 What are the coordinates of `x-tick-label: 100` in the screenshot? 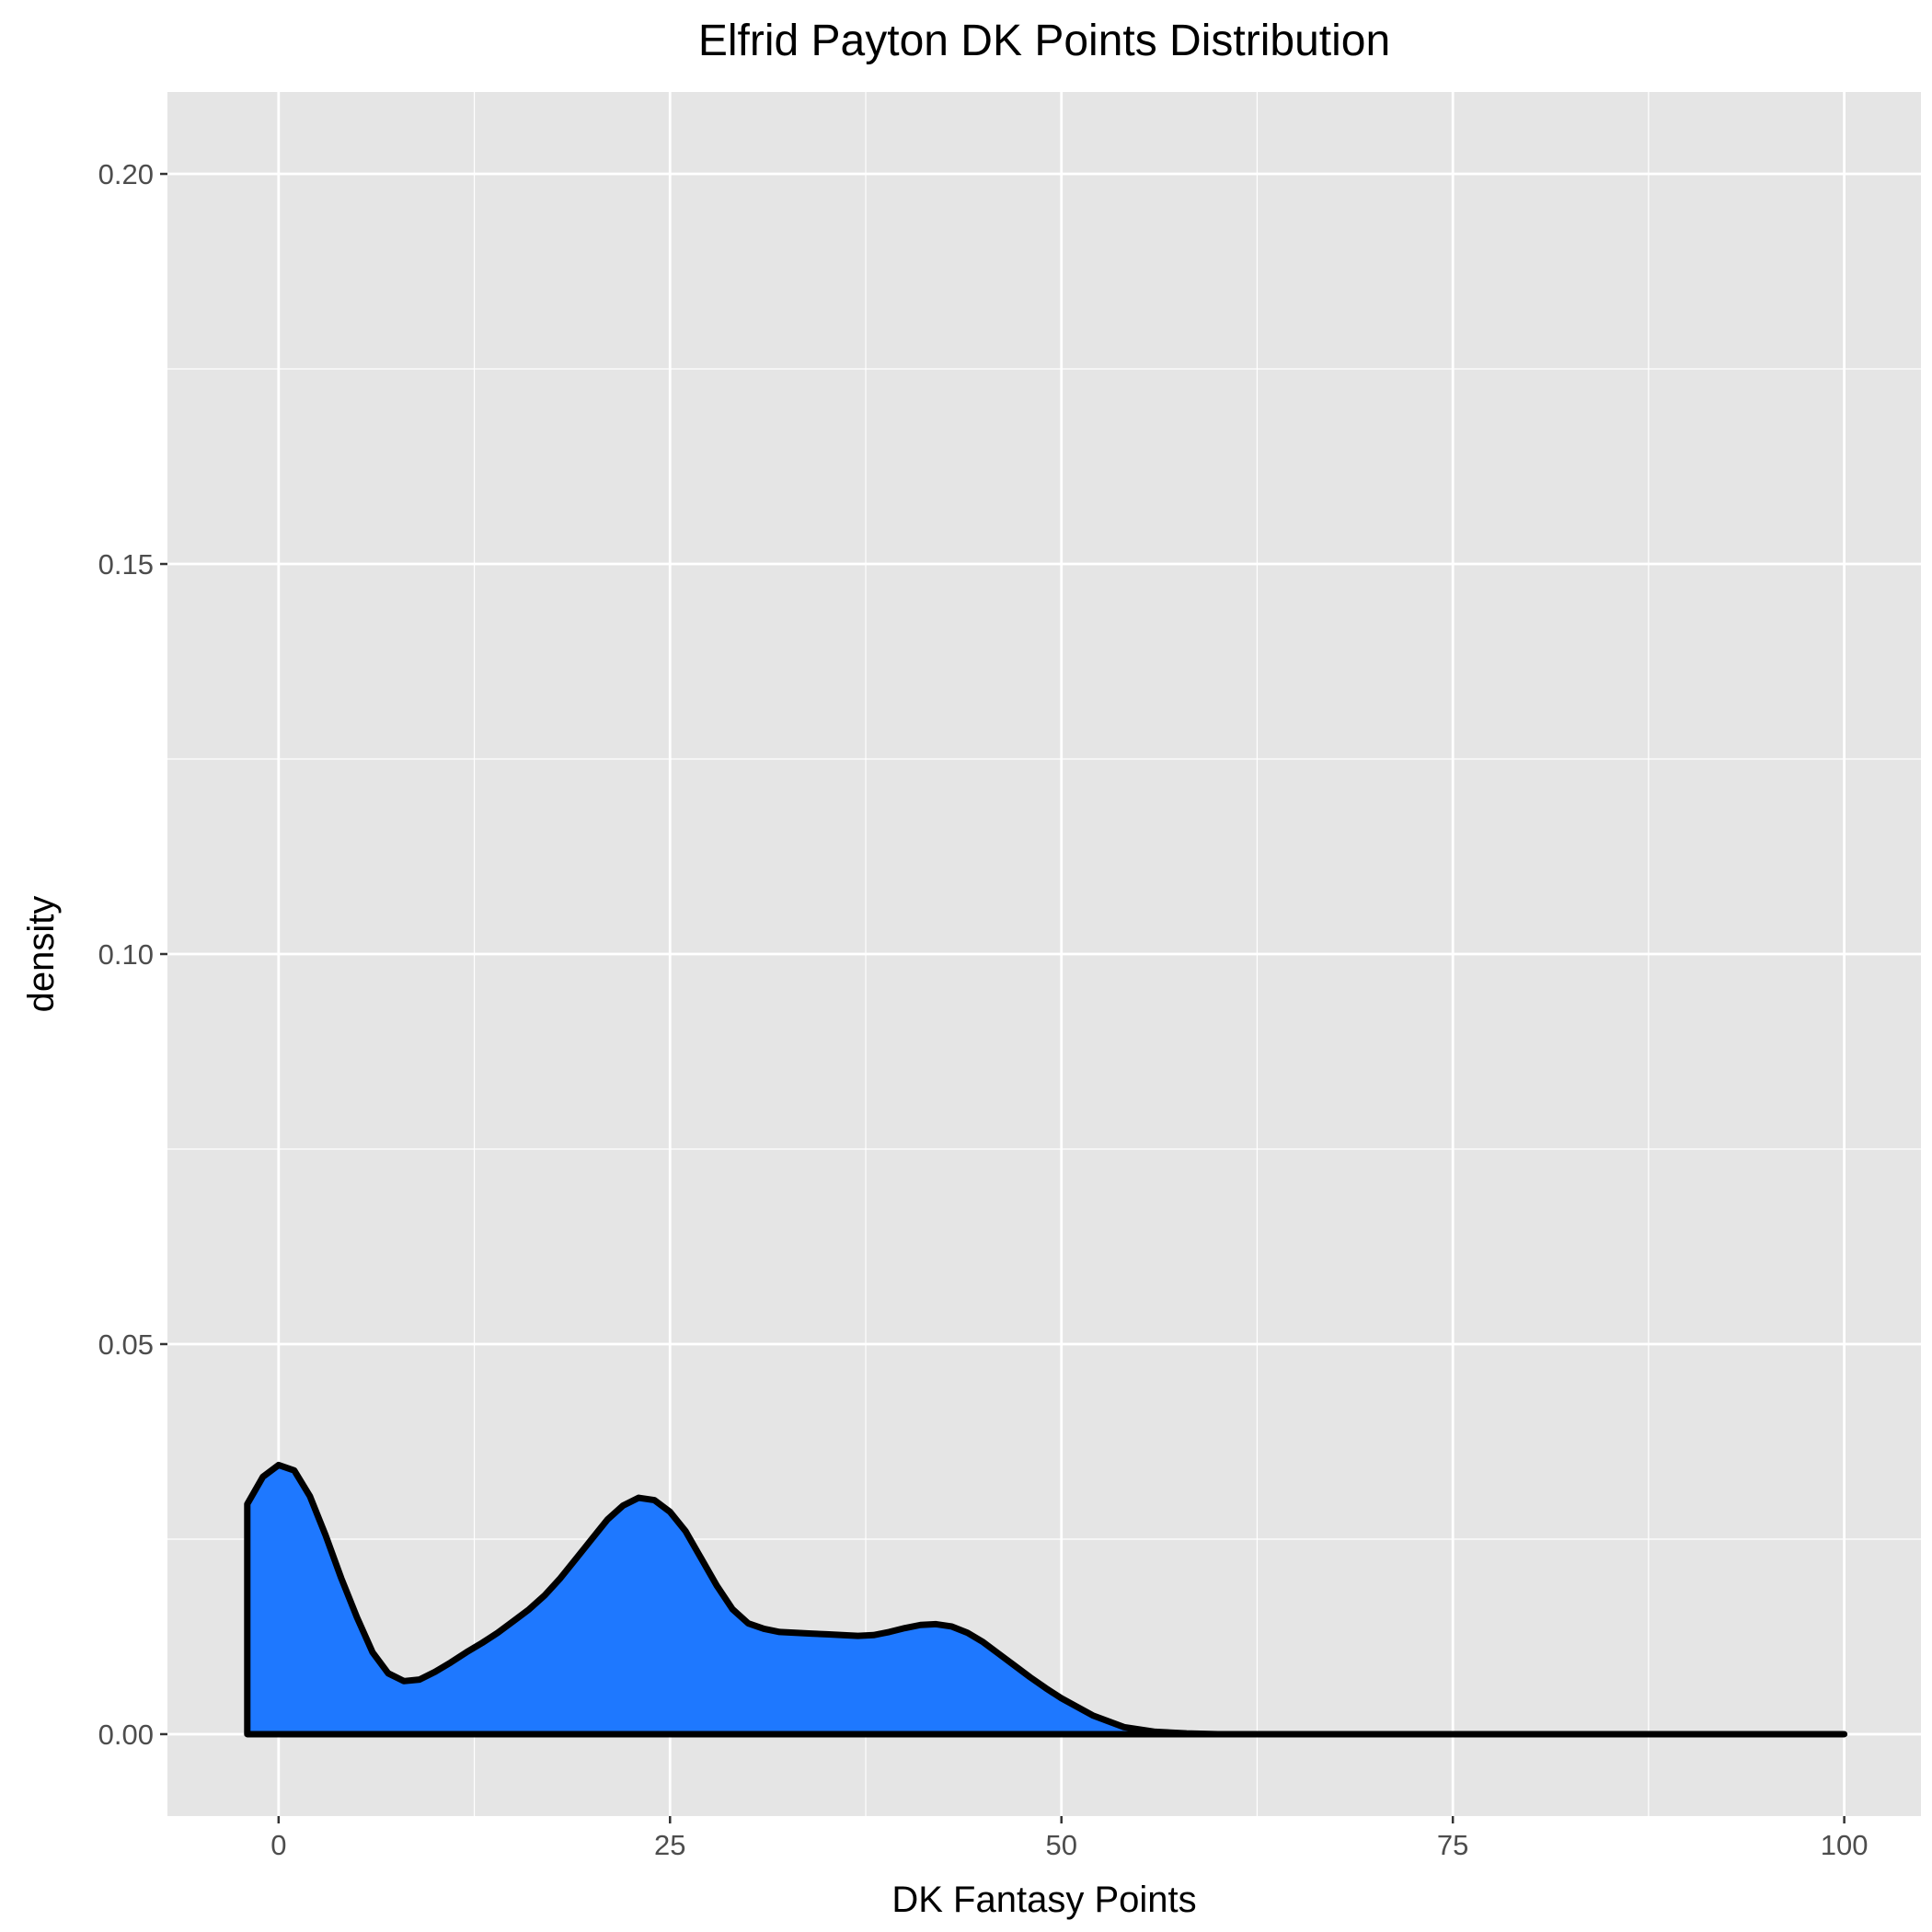 It's located at (1845, 1845).